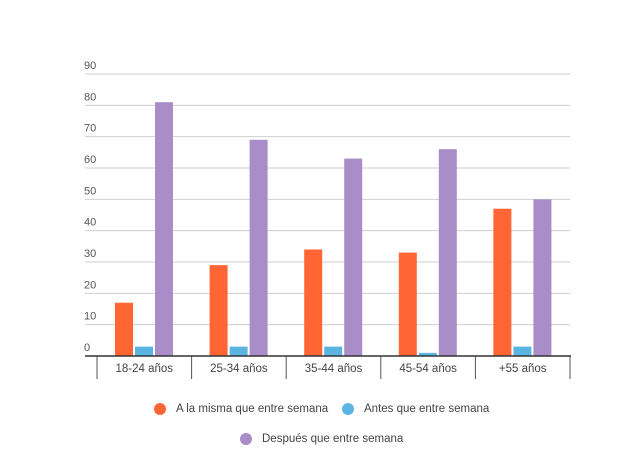 Image resolution: width=630 pixels, height=458 pixels. Describe the element at coordinates (90, 66) in the screenshot. I see `y-tick-label: 90` at that location.